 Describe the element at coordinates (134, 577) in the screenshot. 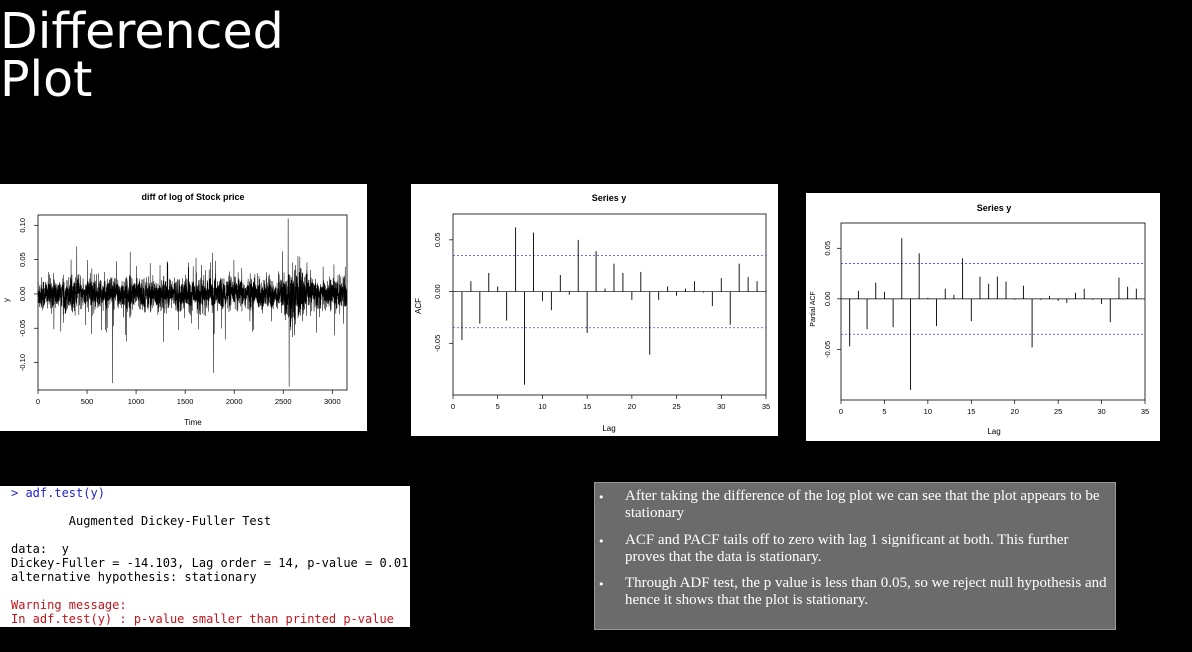

I see `console-alt-line: alternative hypothesis: stationary` at that location.